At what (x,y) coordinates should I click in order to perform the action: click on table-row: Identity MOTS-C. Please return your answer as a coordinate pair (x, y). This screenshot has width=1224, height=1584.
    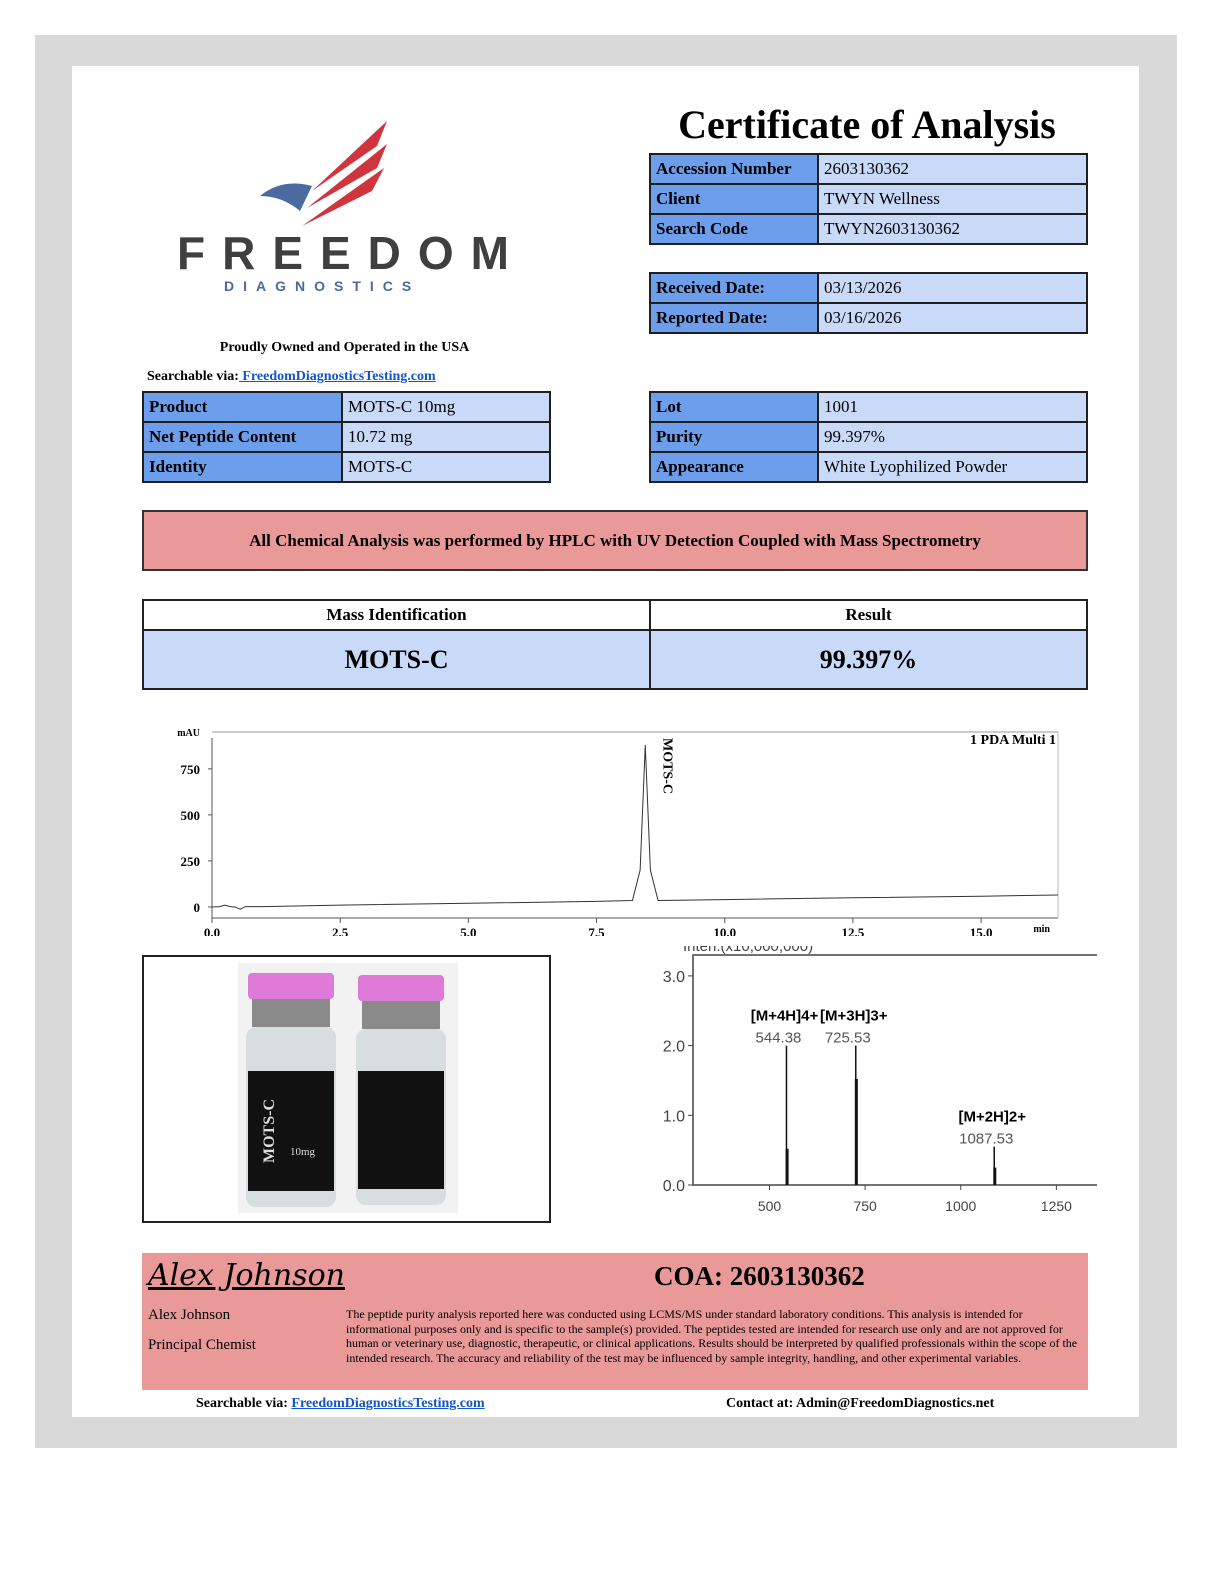
    Looking at the image, I should click on (346, 467).